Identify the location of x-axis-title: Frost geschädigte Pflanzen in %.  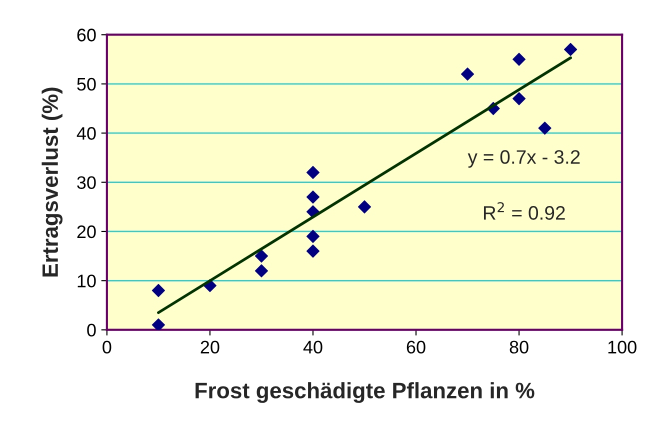
(365, 392).